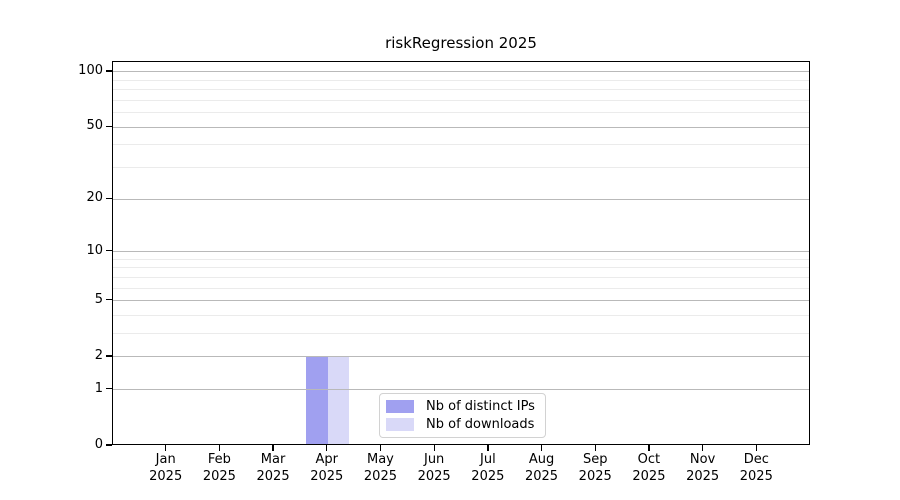  What do you see at coordinates (273, 448) in the screenshot?
I see `x-tick-mark-mar` at bounding box center [273, 448].